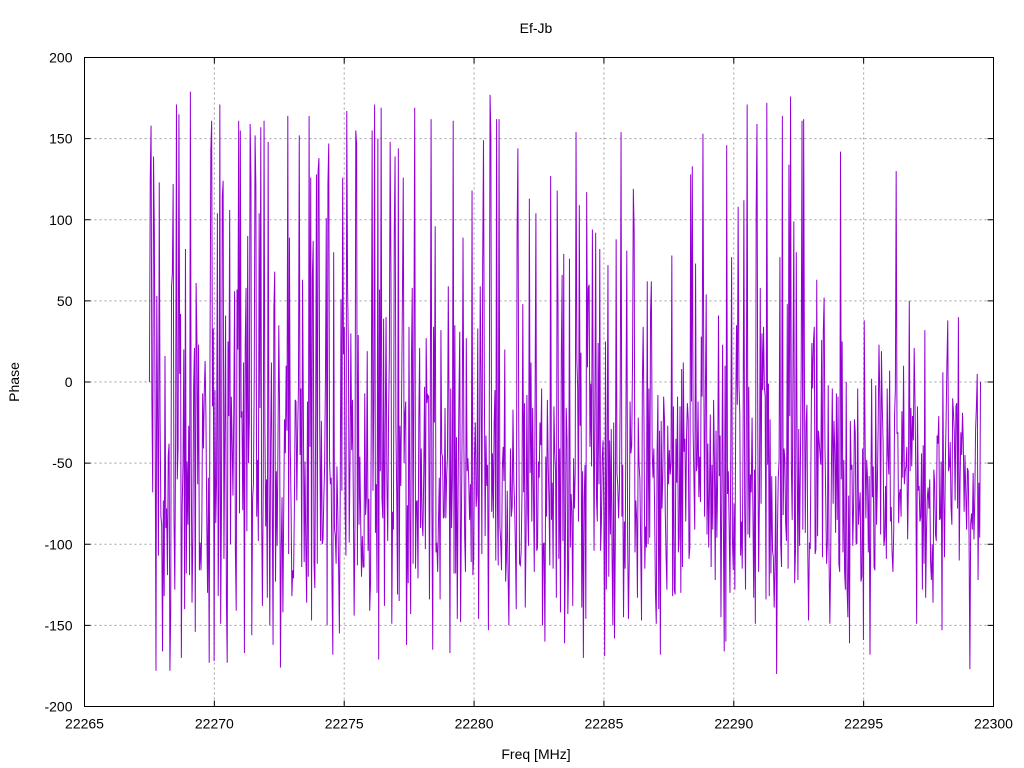 This screenshot has width=1024, height=768. What do you see at coordinates (58, 707) in the screenshot?
I see `y-tick-label: -200` at bounding box center [58, 707].